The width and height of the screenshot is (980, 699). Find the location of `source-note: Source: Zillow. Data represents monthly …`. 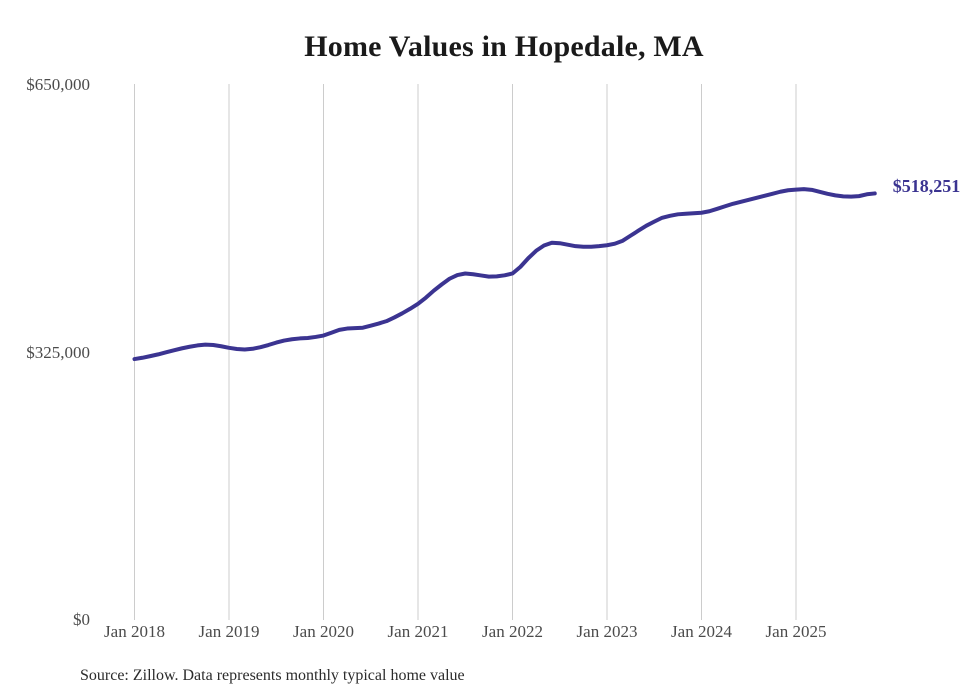

source-note: Source: Zillow. Data represents monthly … is located at coordinates (272, 675).